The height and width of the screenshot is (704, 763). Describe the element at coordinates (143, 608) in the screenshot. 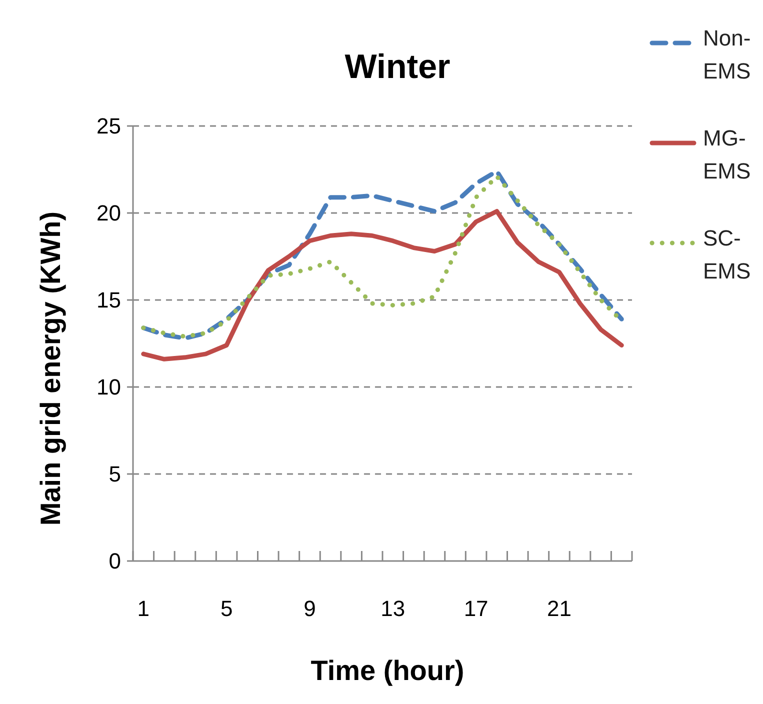

I see `x-tick-label: 1` at that location.